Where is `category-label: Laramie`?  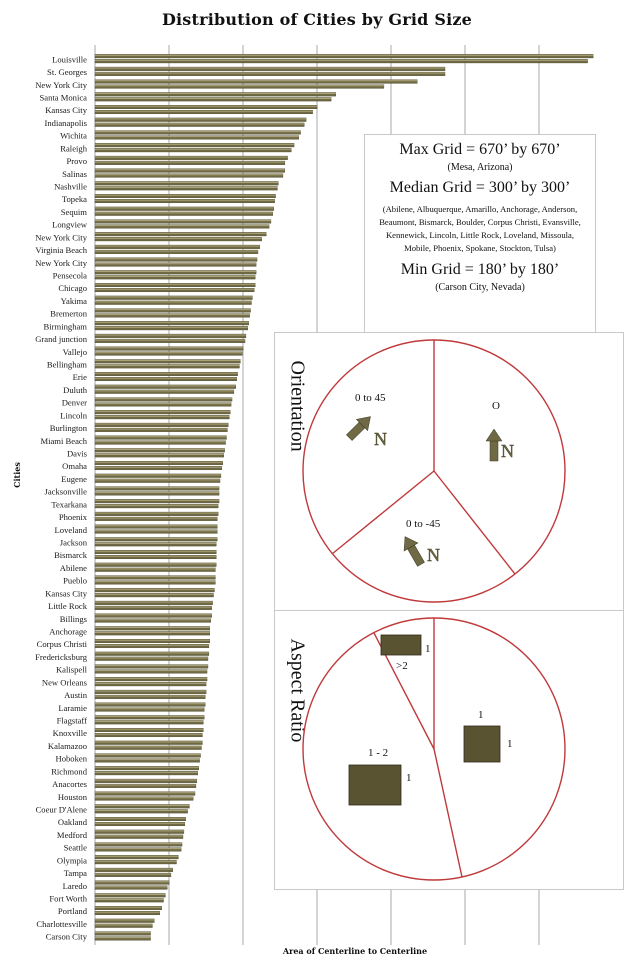
category-label: Laramie is located at coordinates (72, 708).